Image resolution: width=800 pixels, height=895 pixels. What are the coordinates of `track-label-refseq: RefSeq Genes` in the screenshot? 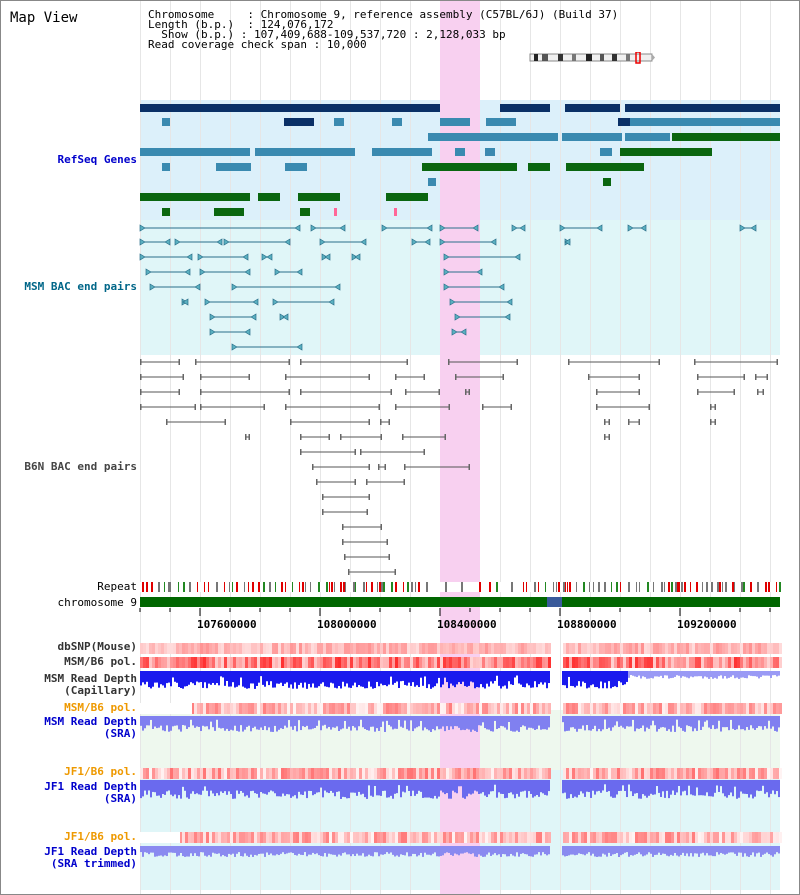 It's located at (97, 159).